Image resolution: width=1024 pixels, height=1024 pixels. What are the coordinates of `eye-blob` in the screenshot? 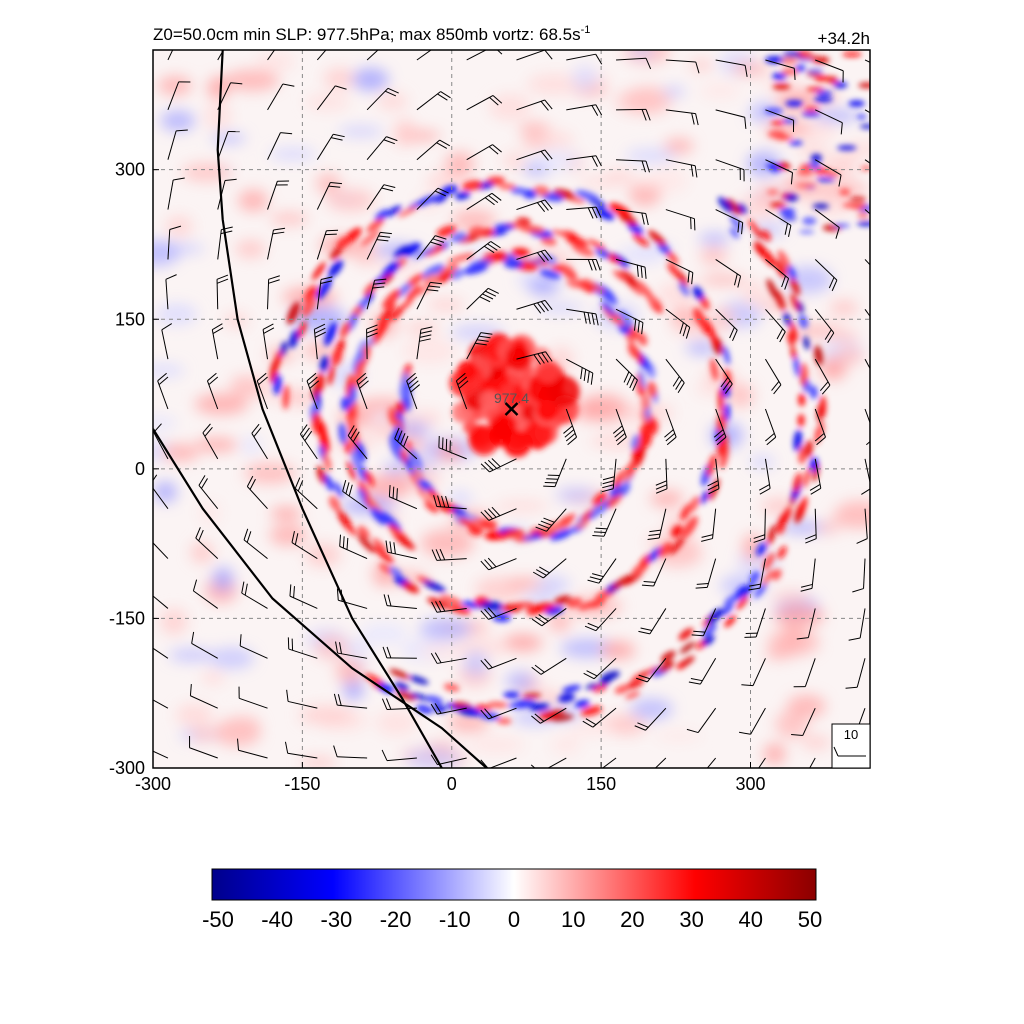 It's located at (547, 371).